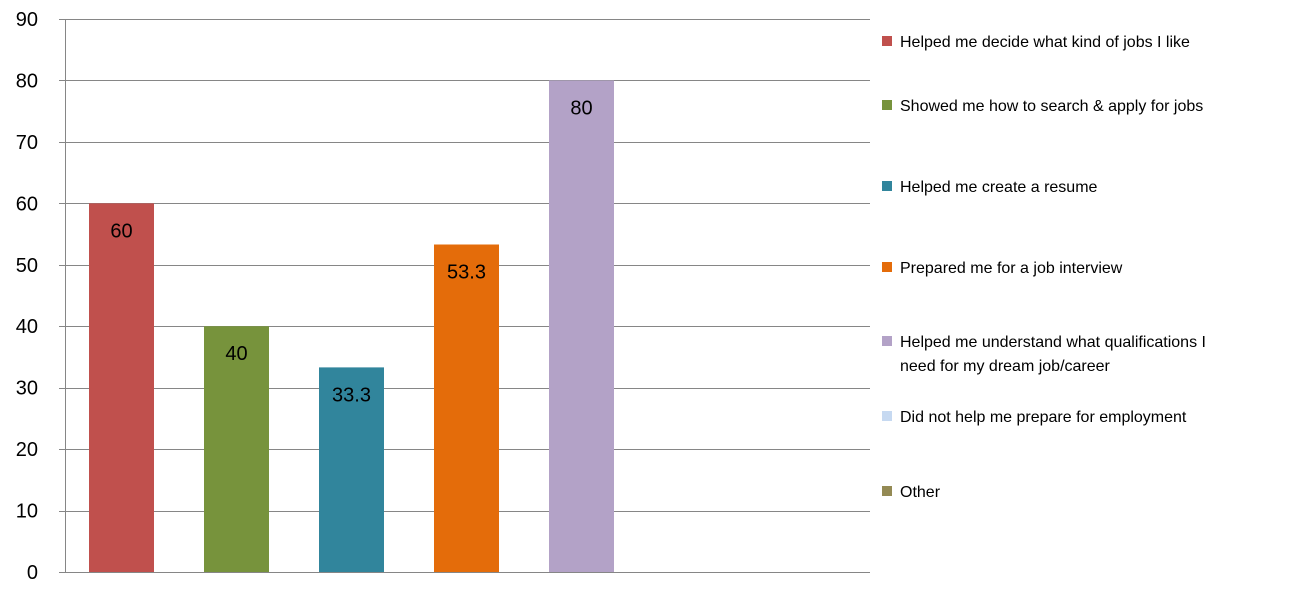 Image resolution: width=1296 pixels, height=599 pixels. Describe the element at coordinates (920, 492) in the screenshot. I see `legend-label: Other` at that location.